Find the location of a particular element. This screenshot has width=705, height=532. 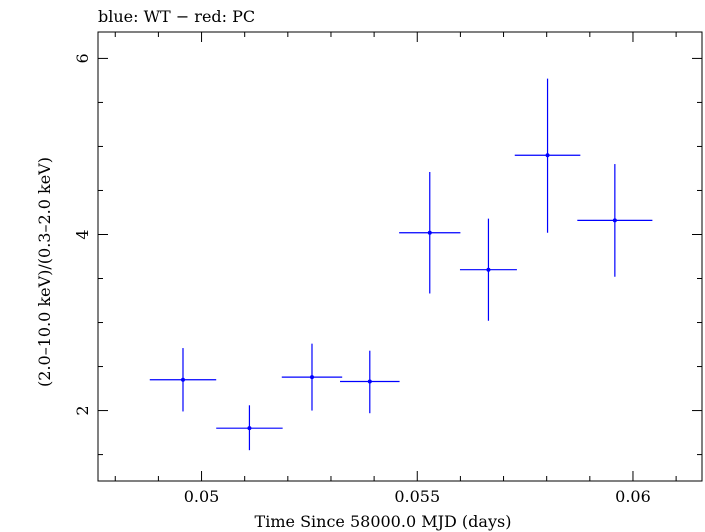

x-axis-label: Time Since 58000.0 MJD (days) is located at coordinates (383, 521).